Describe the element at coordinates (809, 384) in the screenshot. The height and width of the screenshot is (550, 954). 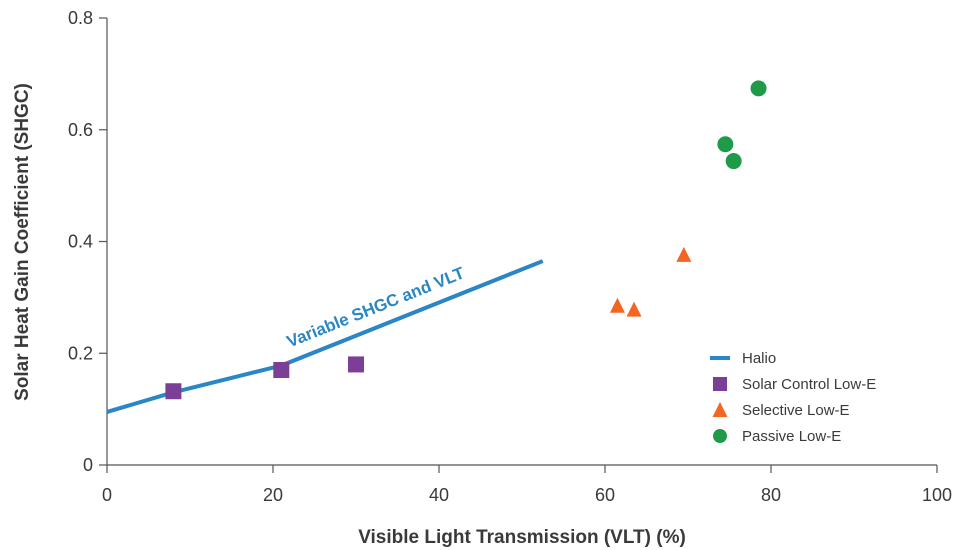
I see `legend-label-solar-control-low-e: Solar Control Low-E` at that location.